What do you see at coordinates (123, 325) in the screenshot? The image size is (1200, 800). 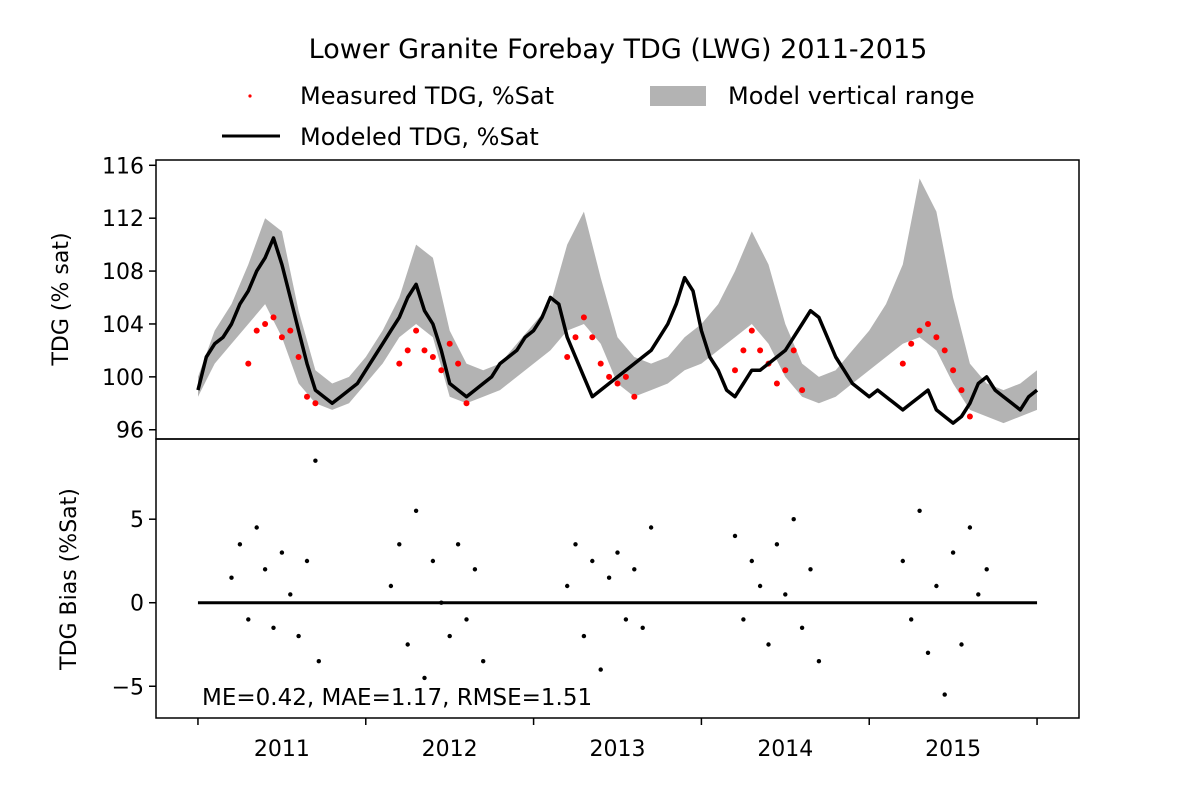 I see `y-tick-label: 104` at bounding box center [123, 325].